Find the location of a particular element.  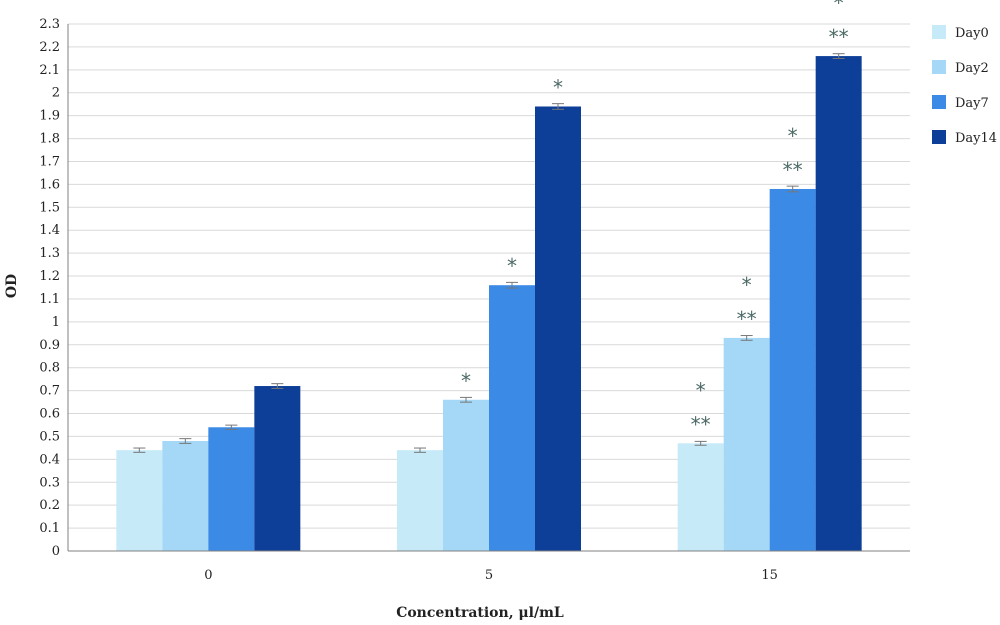

y-tick-label: 1.3 is located at coordinates (49, 253).